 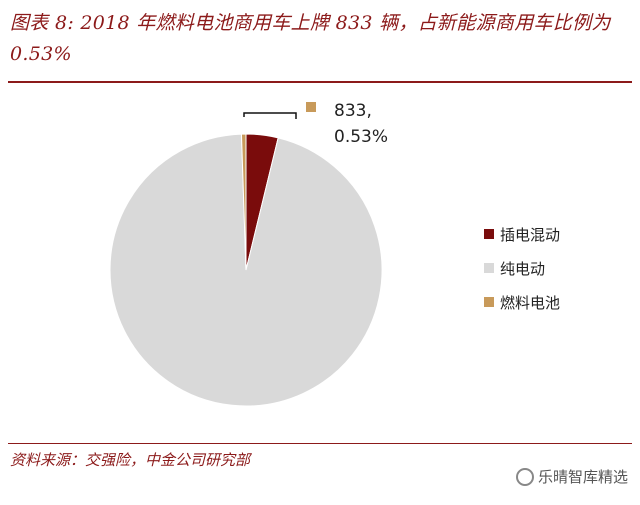 I want to click on title-divider, so click(x=320, y=82).